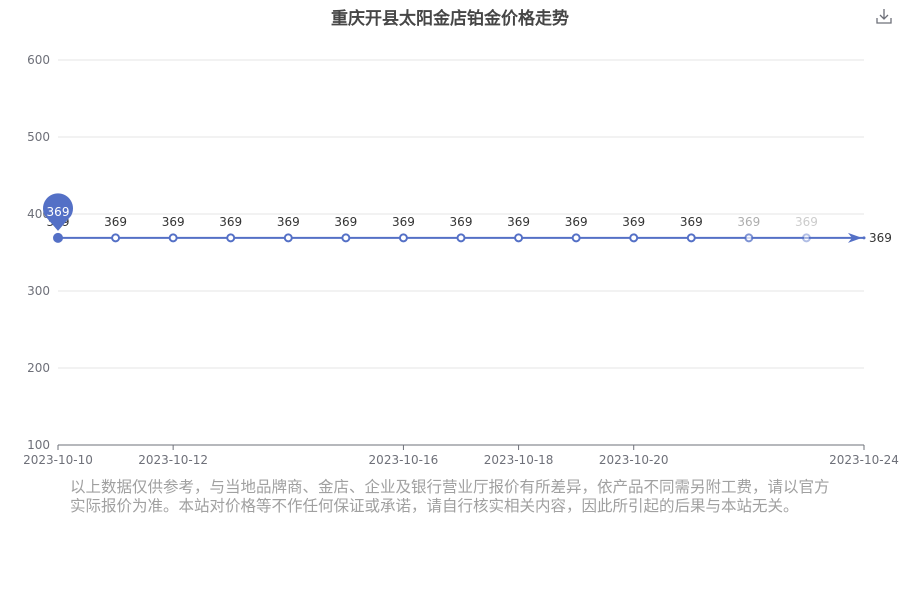 The height and width of the screenshot is (600, 900). I want to click on y-tick-label: 300, so click(38, 291).